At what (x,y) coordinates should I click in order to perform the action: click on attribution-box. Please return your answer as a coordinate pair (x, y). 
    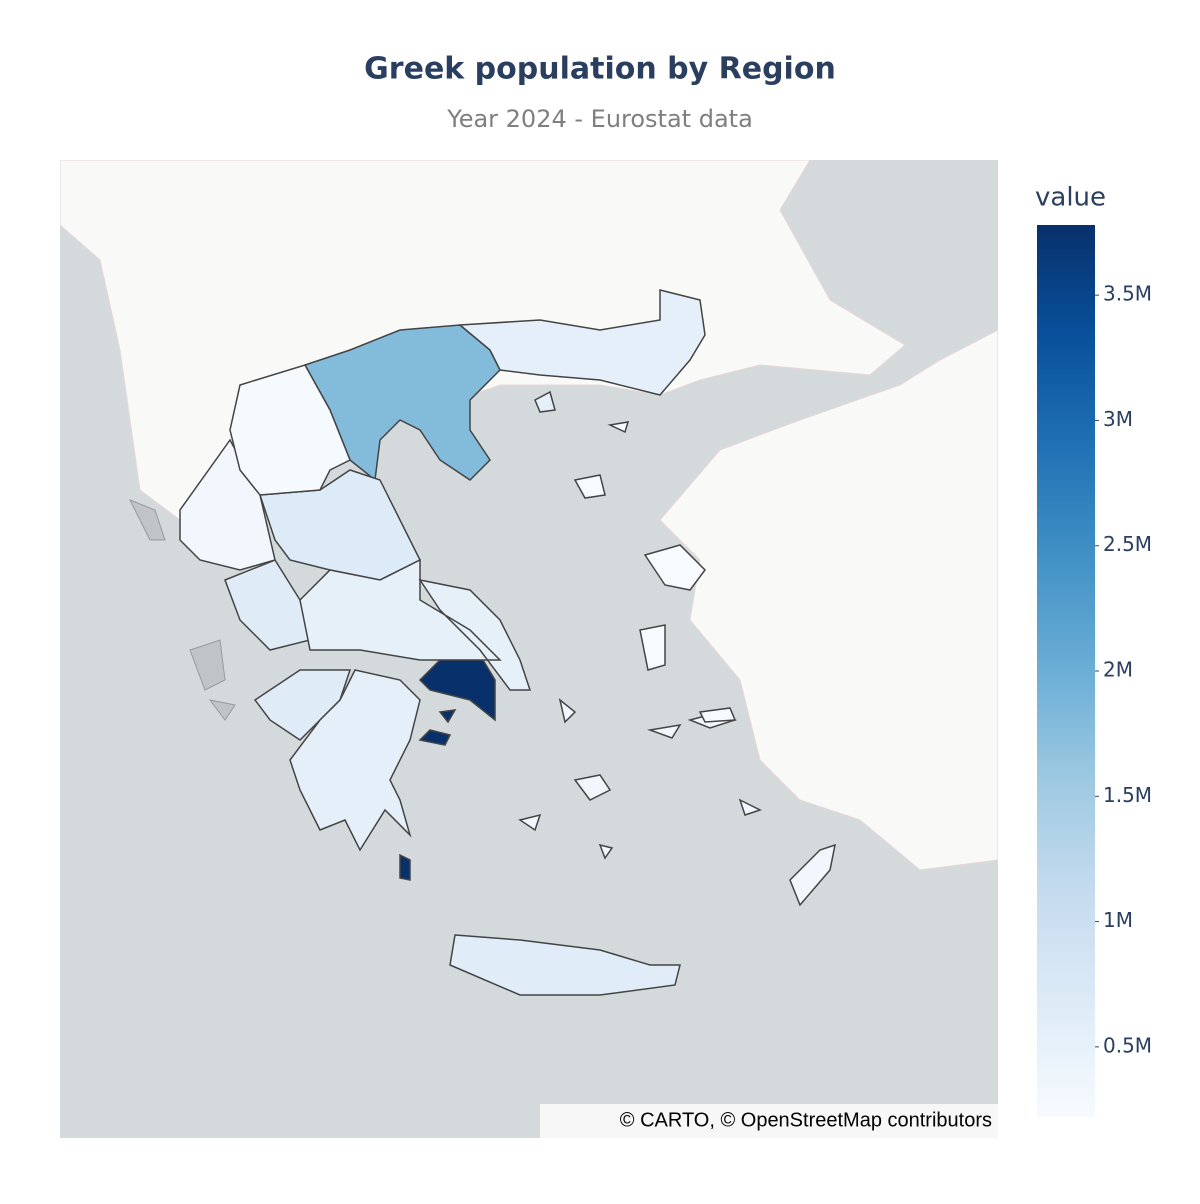
    Looking at the image, I should click on (769, 1121).